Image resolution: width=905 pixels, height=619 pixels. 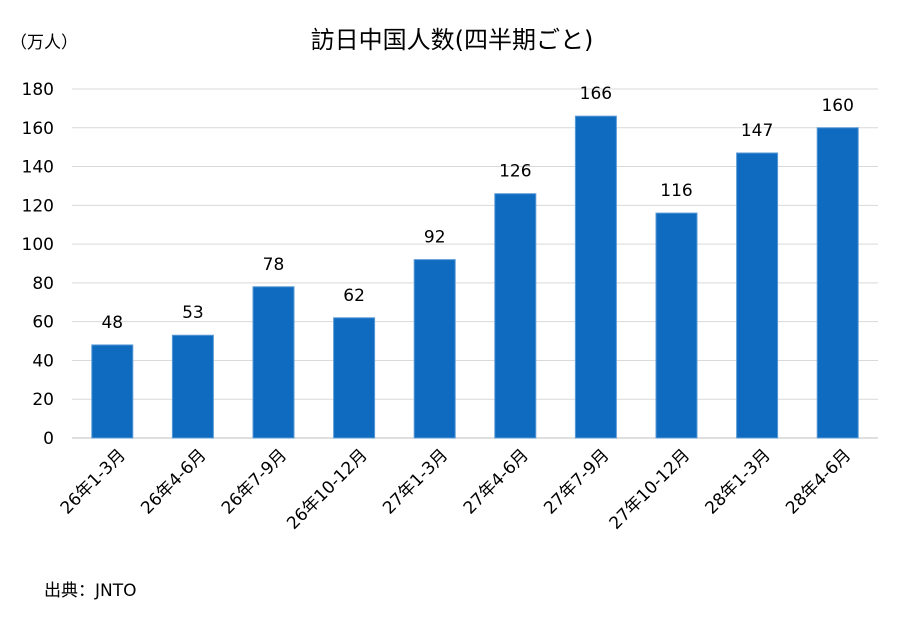 What do you see at coordinates (274, 265) in the screenshot?
I see `data-label: 78` at bounding box center [274, 265].